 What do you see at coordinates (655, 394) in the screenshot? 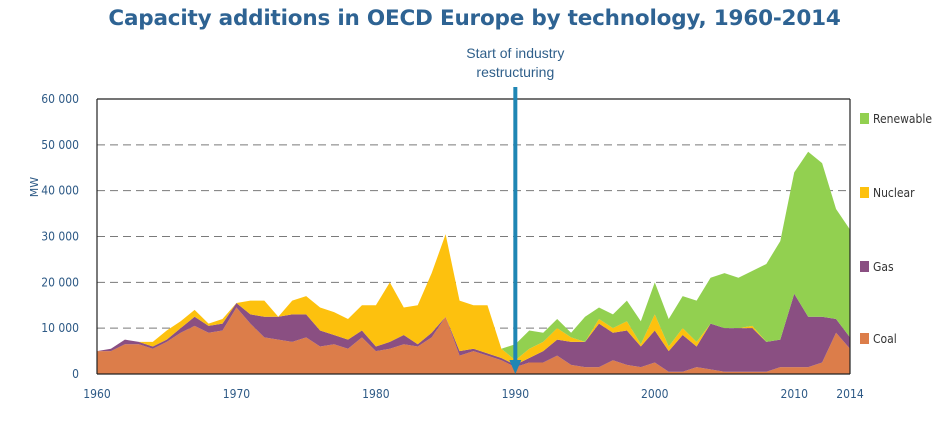
I see `x-tick-label: 2000` at bounding box center [655, 394].